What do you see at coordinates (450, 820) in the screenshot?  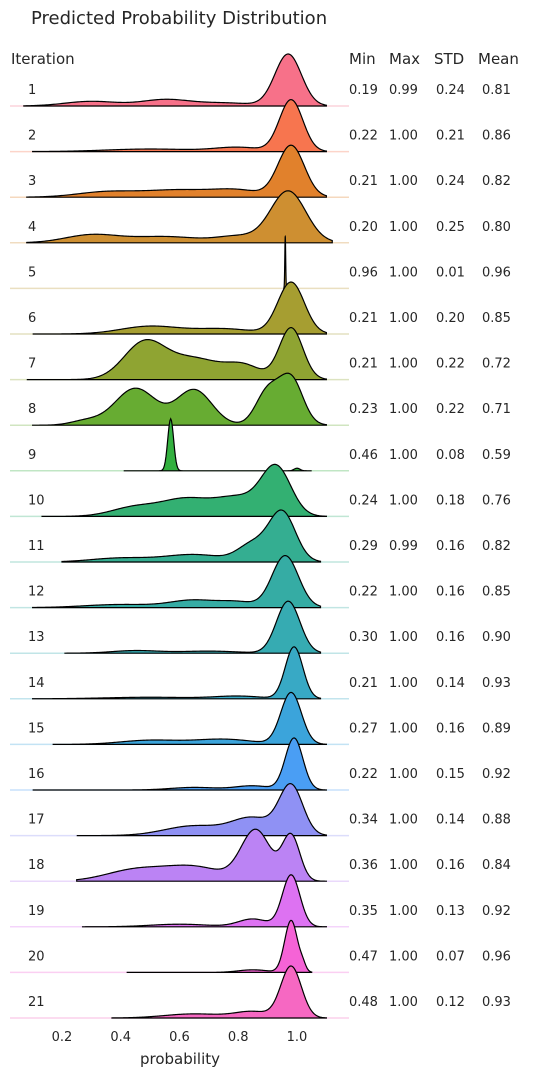 I see `stat-std: 0.14` at bounding box center [450, 820].